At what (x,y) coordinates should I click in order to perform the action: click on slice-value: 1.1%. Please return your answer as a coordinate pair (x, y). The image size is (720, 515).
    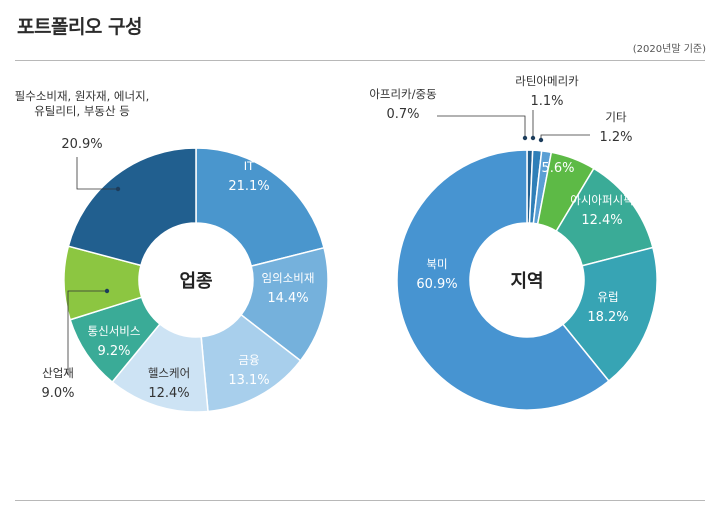
    Looking at the image, I should click on (546, 101).